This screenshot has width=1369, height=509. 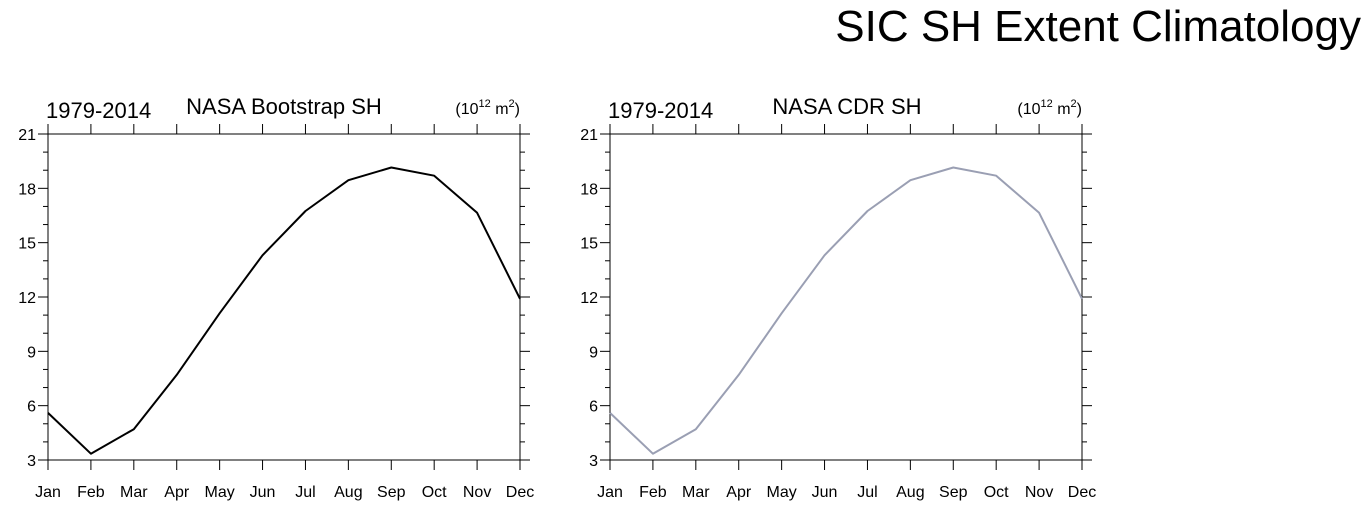 What do you see at coordinates (846, 106) in the screenshot?
I see `center-title: NASA CDR SH` at bounding box center [846, 106].